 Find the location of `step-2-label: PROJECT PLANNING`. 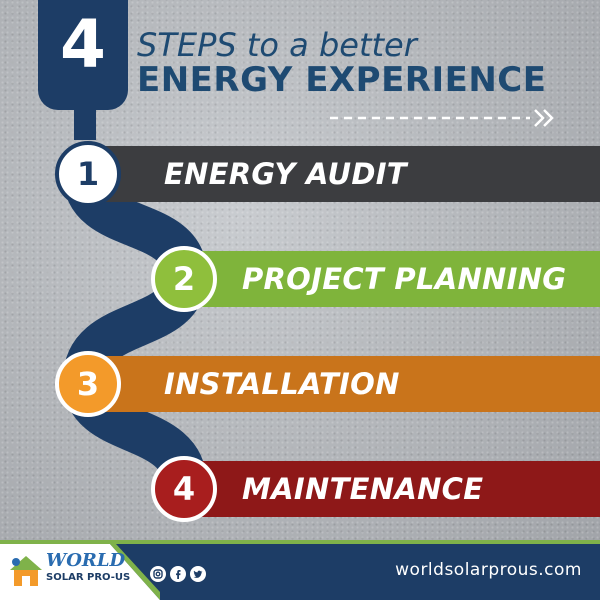

step-2-label: PROJECT PLANNING is located at coordinates (404, 279).